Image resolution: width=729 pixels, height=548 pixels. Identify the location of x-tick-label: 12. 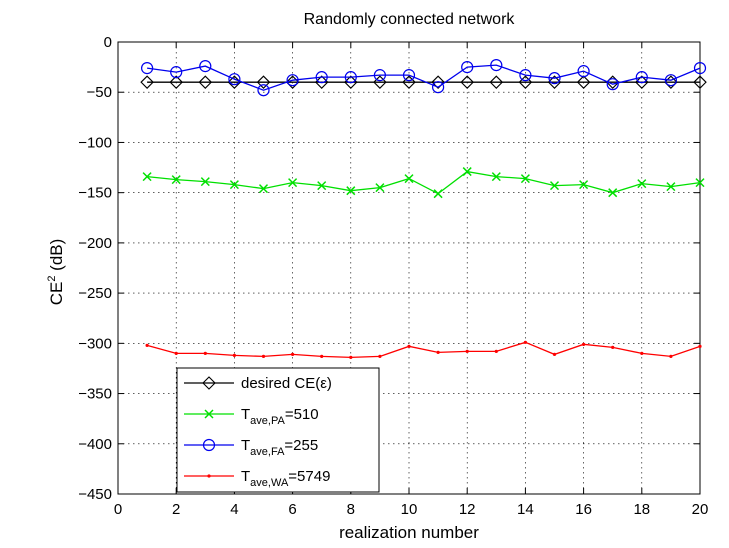
(467, 509).